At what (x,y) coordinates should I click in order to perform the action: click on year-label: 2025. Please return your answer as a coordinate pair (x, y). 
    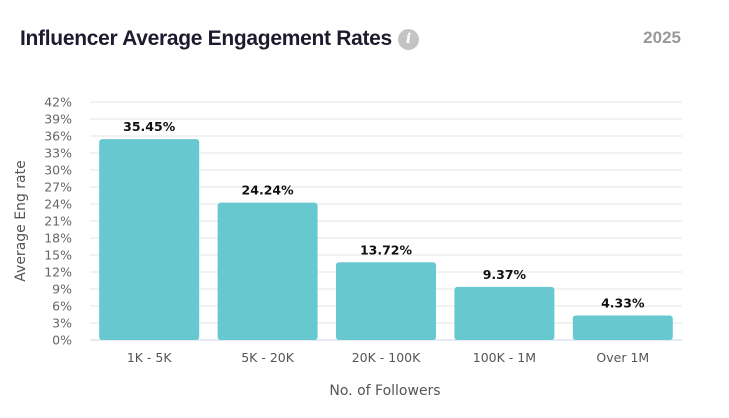
    Looking at the image, I should click on (662, 37).